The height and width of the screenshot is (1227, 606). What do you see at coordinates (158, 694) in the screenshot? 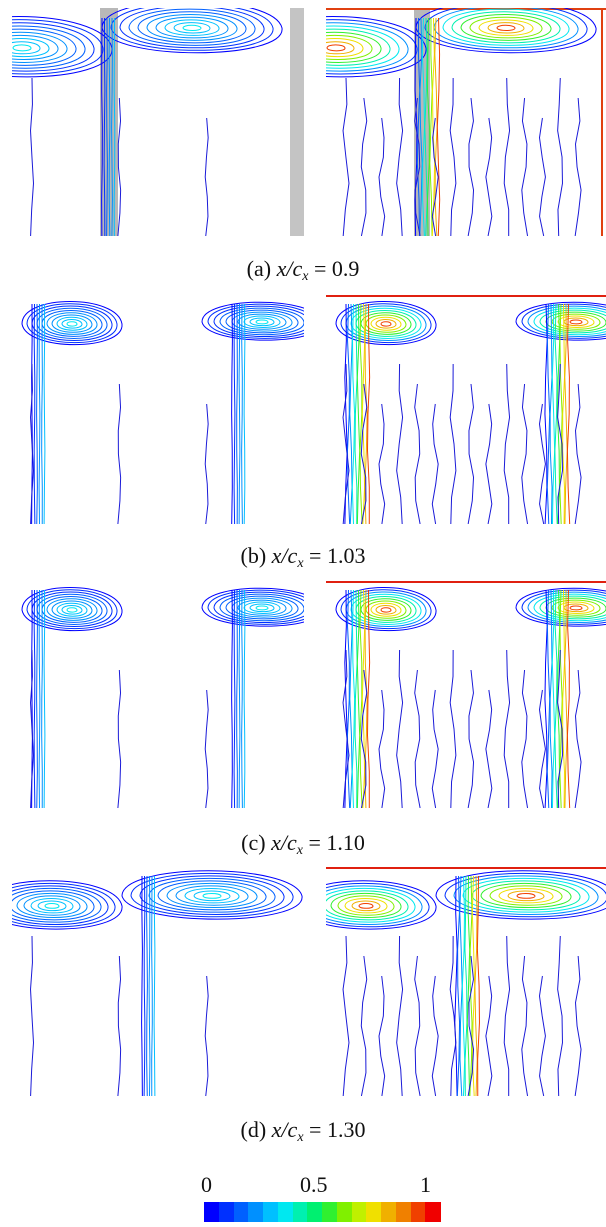
I see `panel-c-left` at bounding box center [158, 694].